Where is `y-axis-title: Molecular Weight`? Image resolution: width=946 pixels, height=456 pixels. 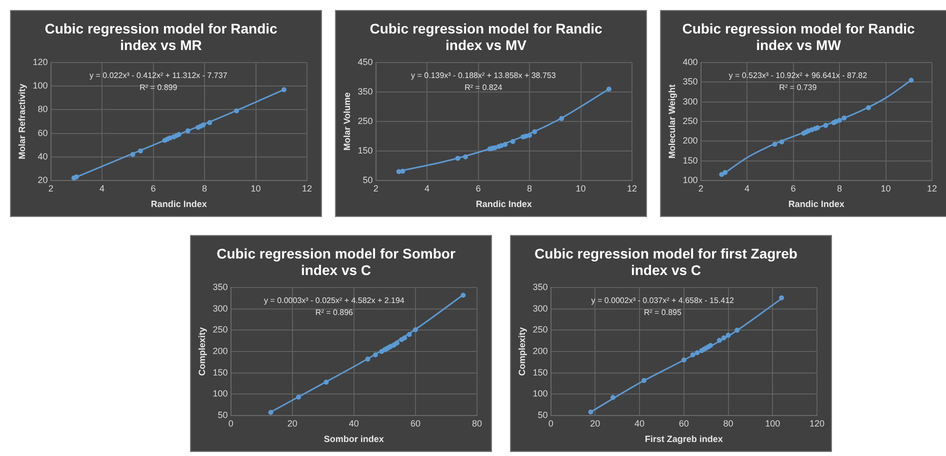 y-axis-title: Molecular Weight is located at coordinates (671, 121).